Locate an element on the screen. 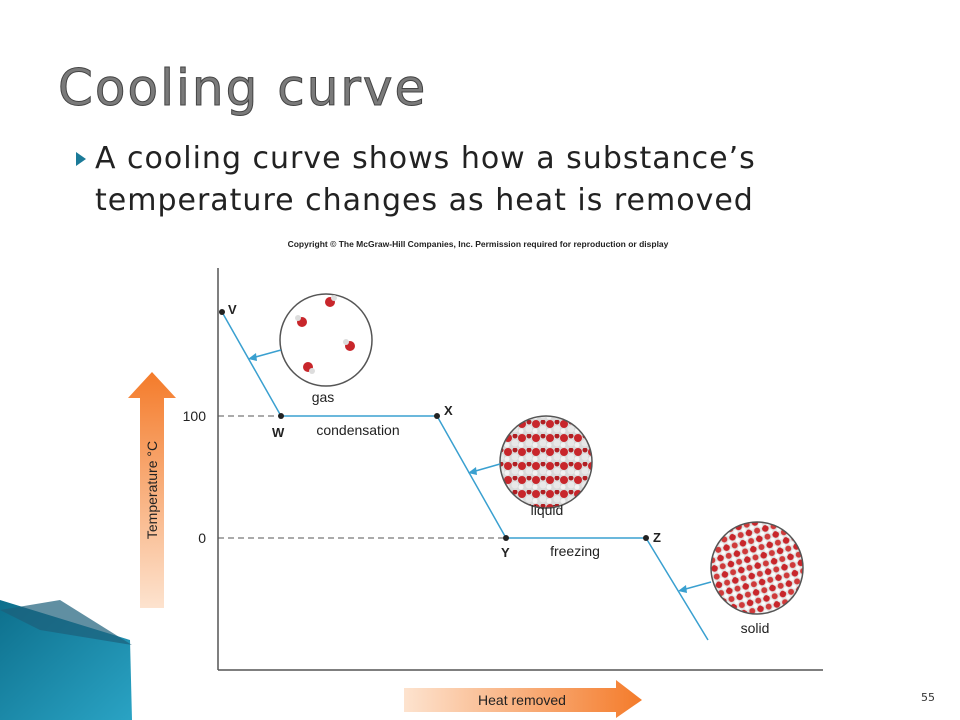 This screenshot has width=960, height=720. bullet-marker is located at coordinates (81, 159).